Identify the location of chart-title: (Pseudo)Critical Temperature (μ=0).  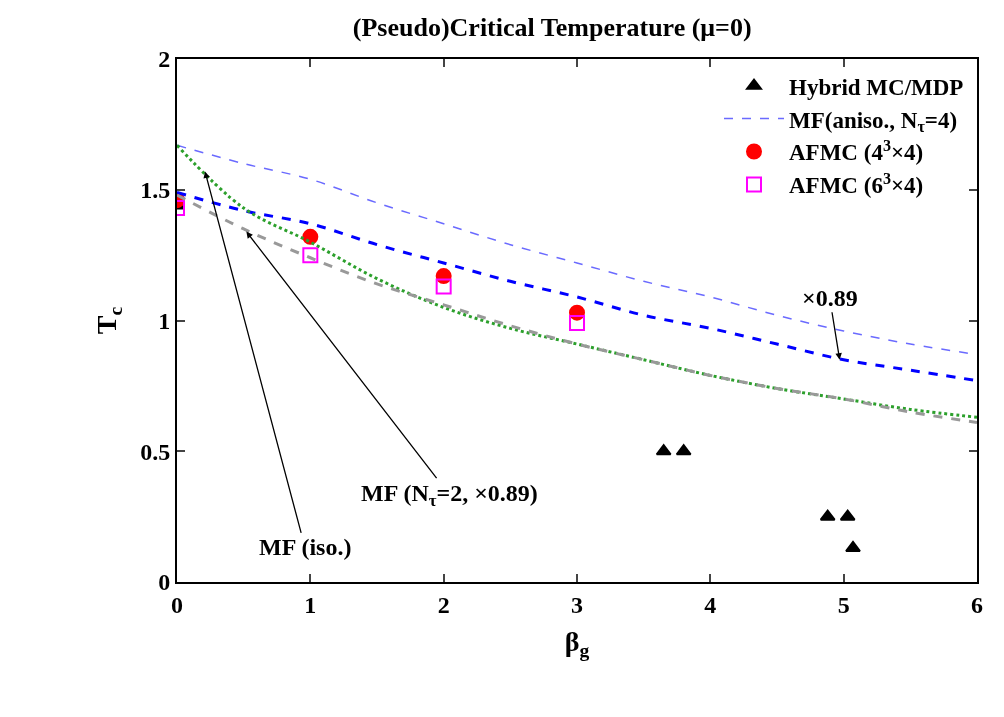
(552, 28).